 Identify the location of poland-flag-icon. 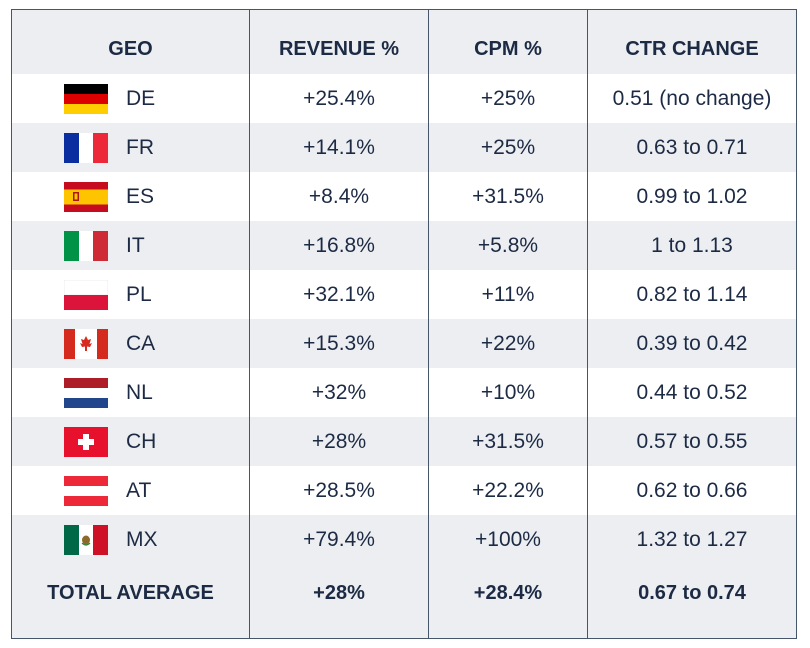
(86, 294).